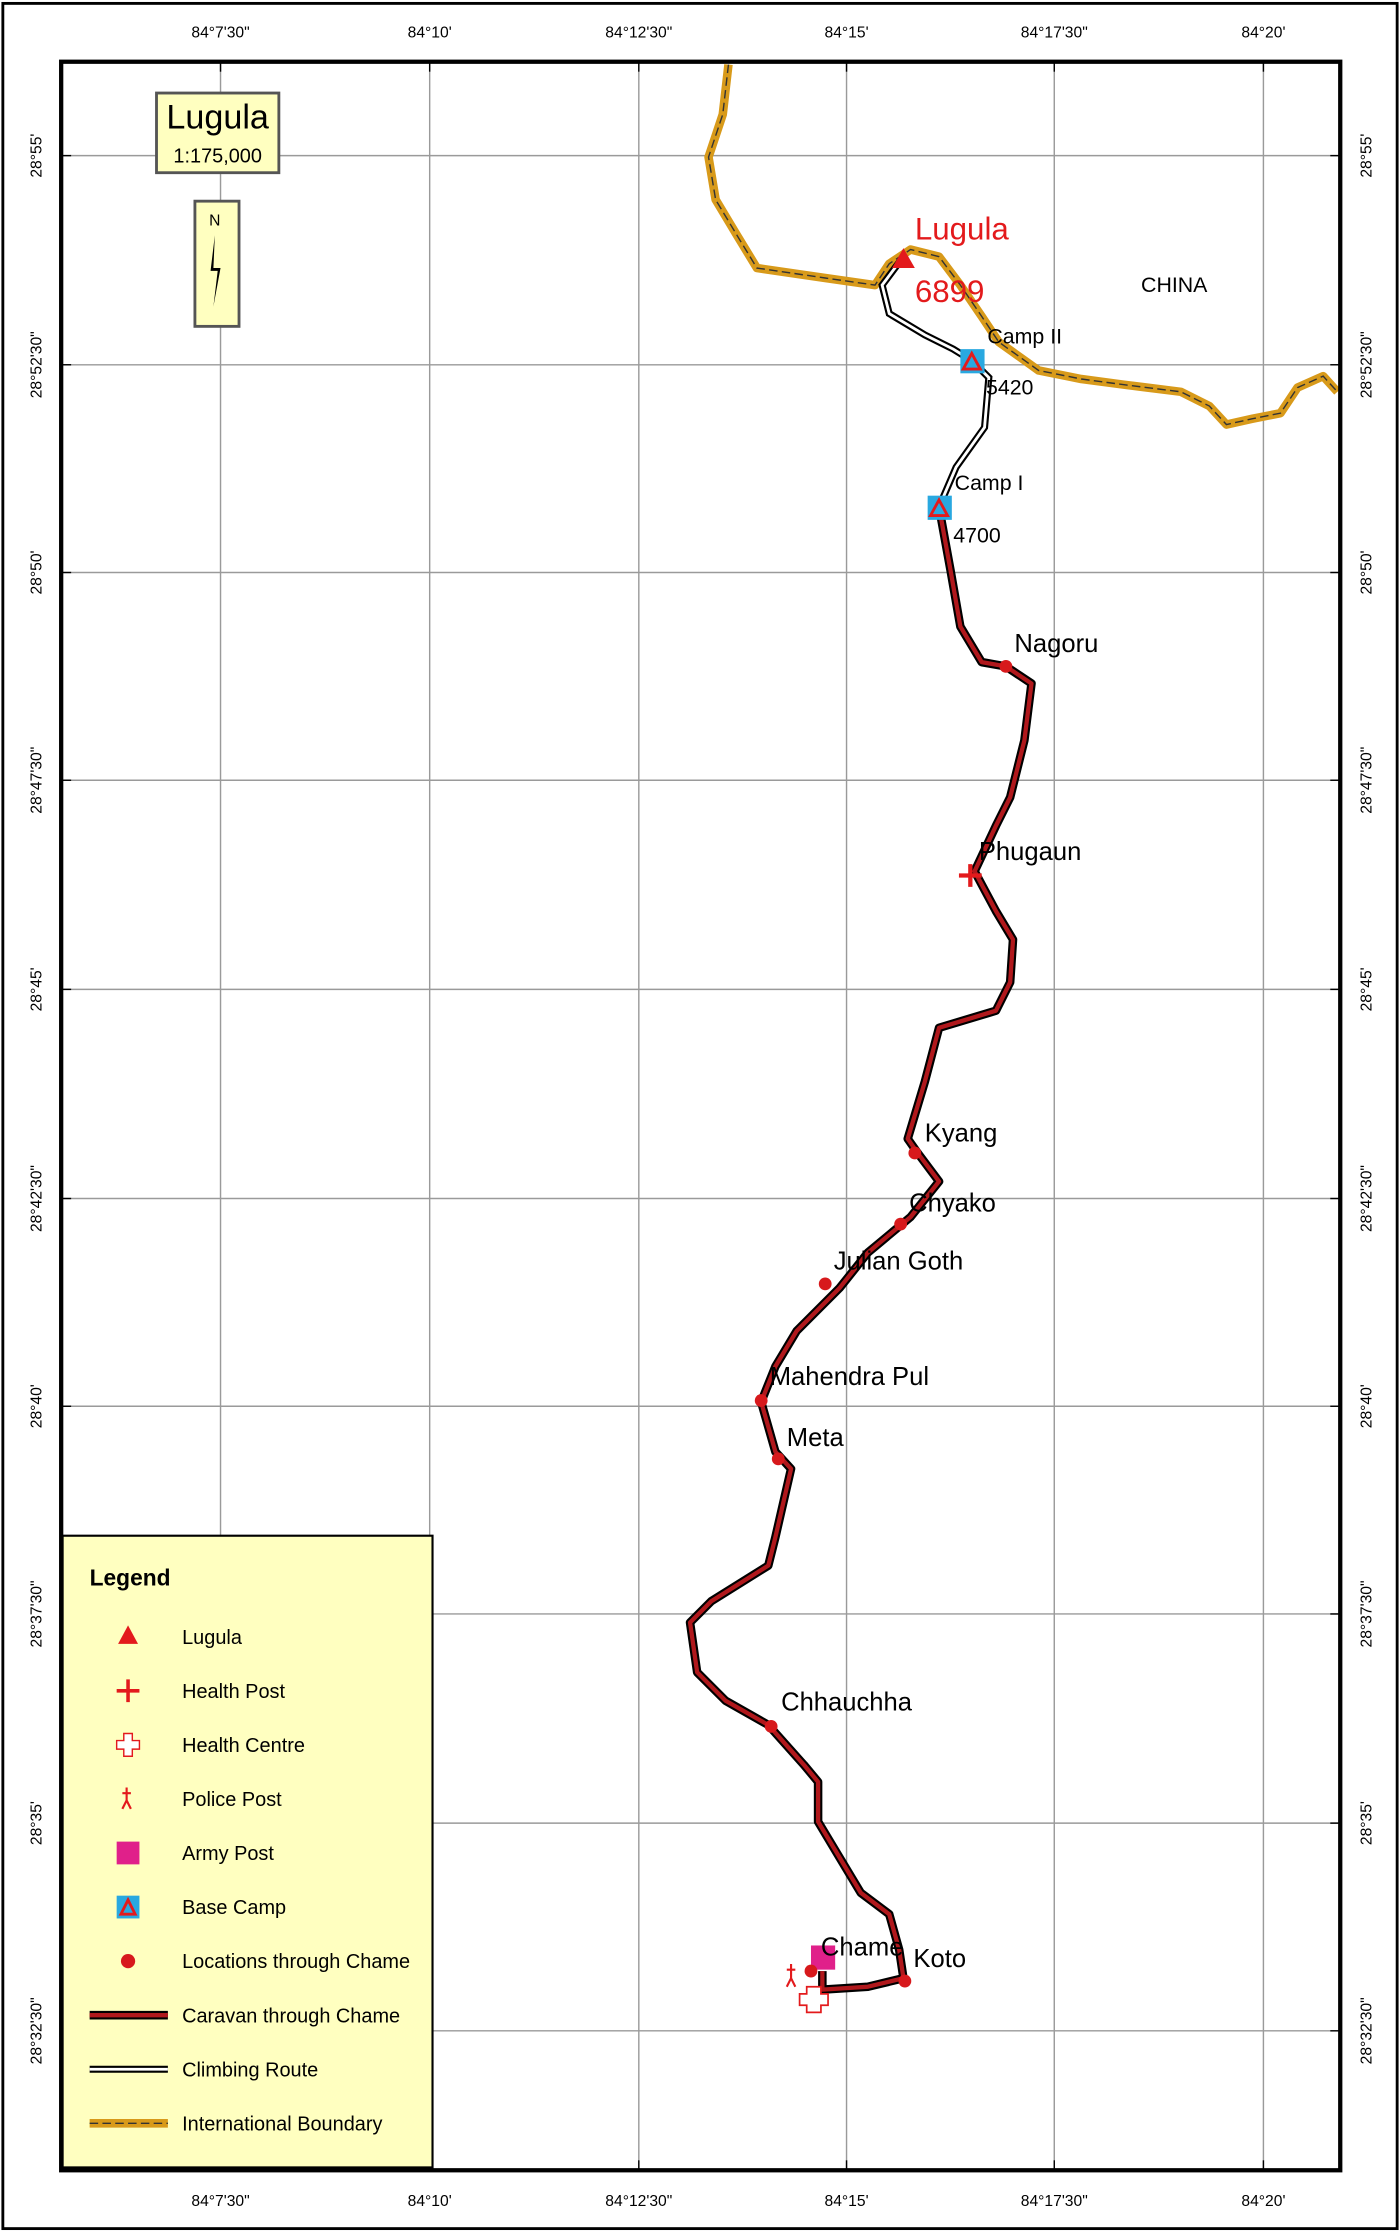  What do you see at coordinates (849, 1377) in the screenshot?
I see `place-label: Mahendra Pul` at bounding box center [849, 1377].